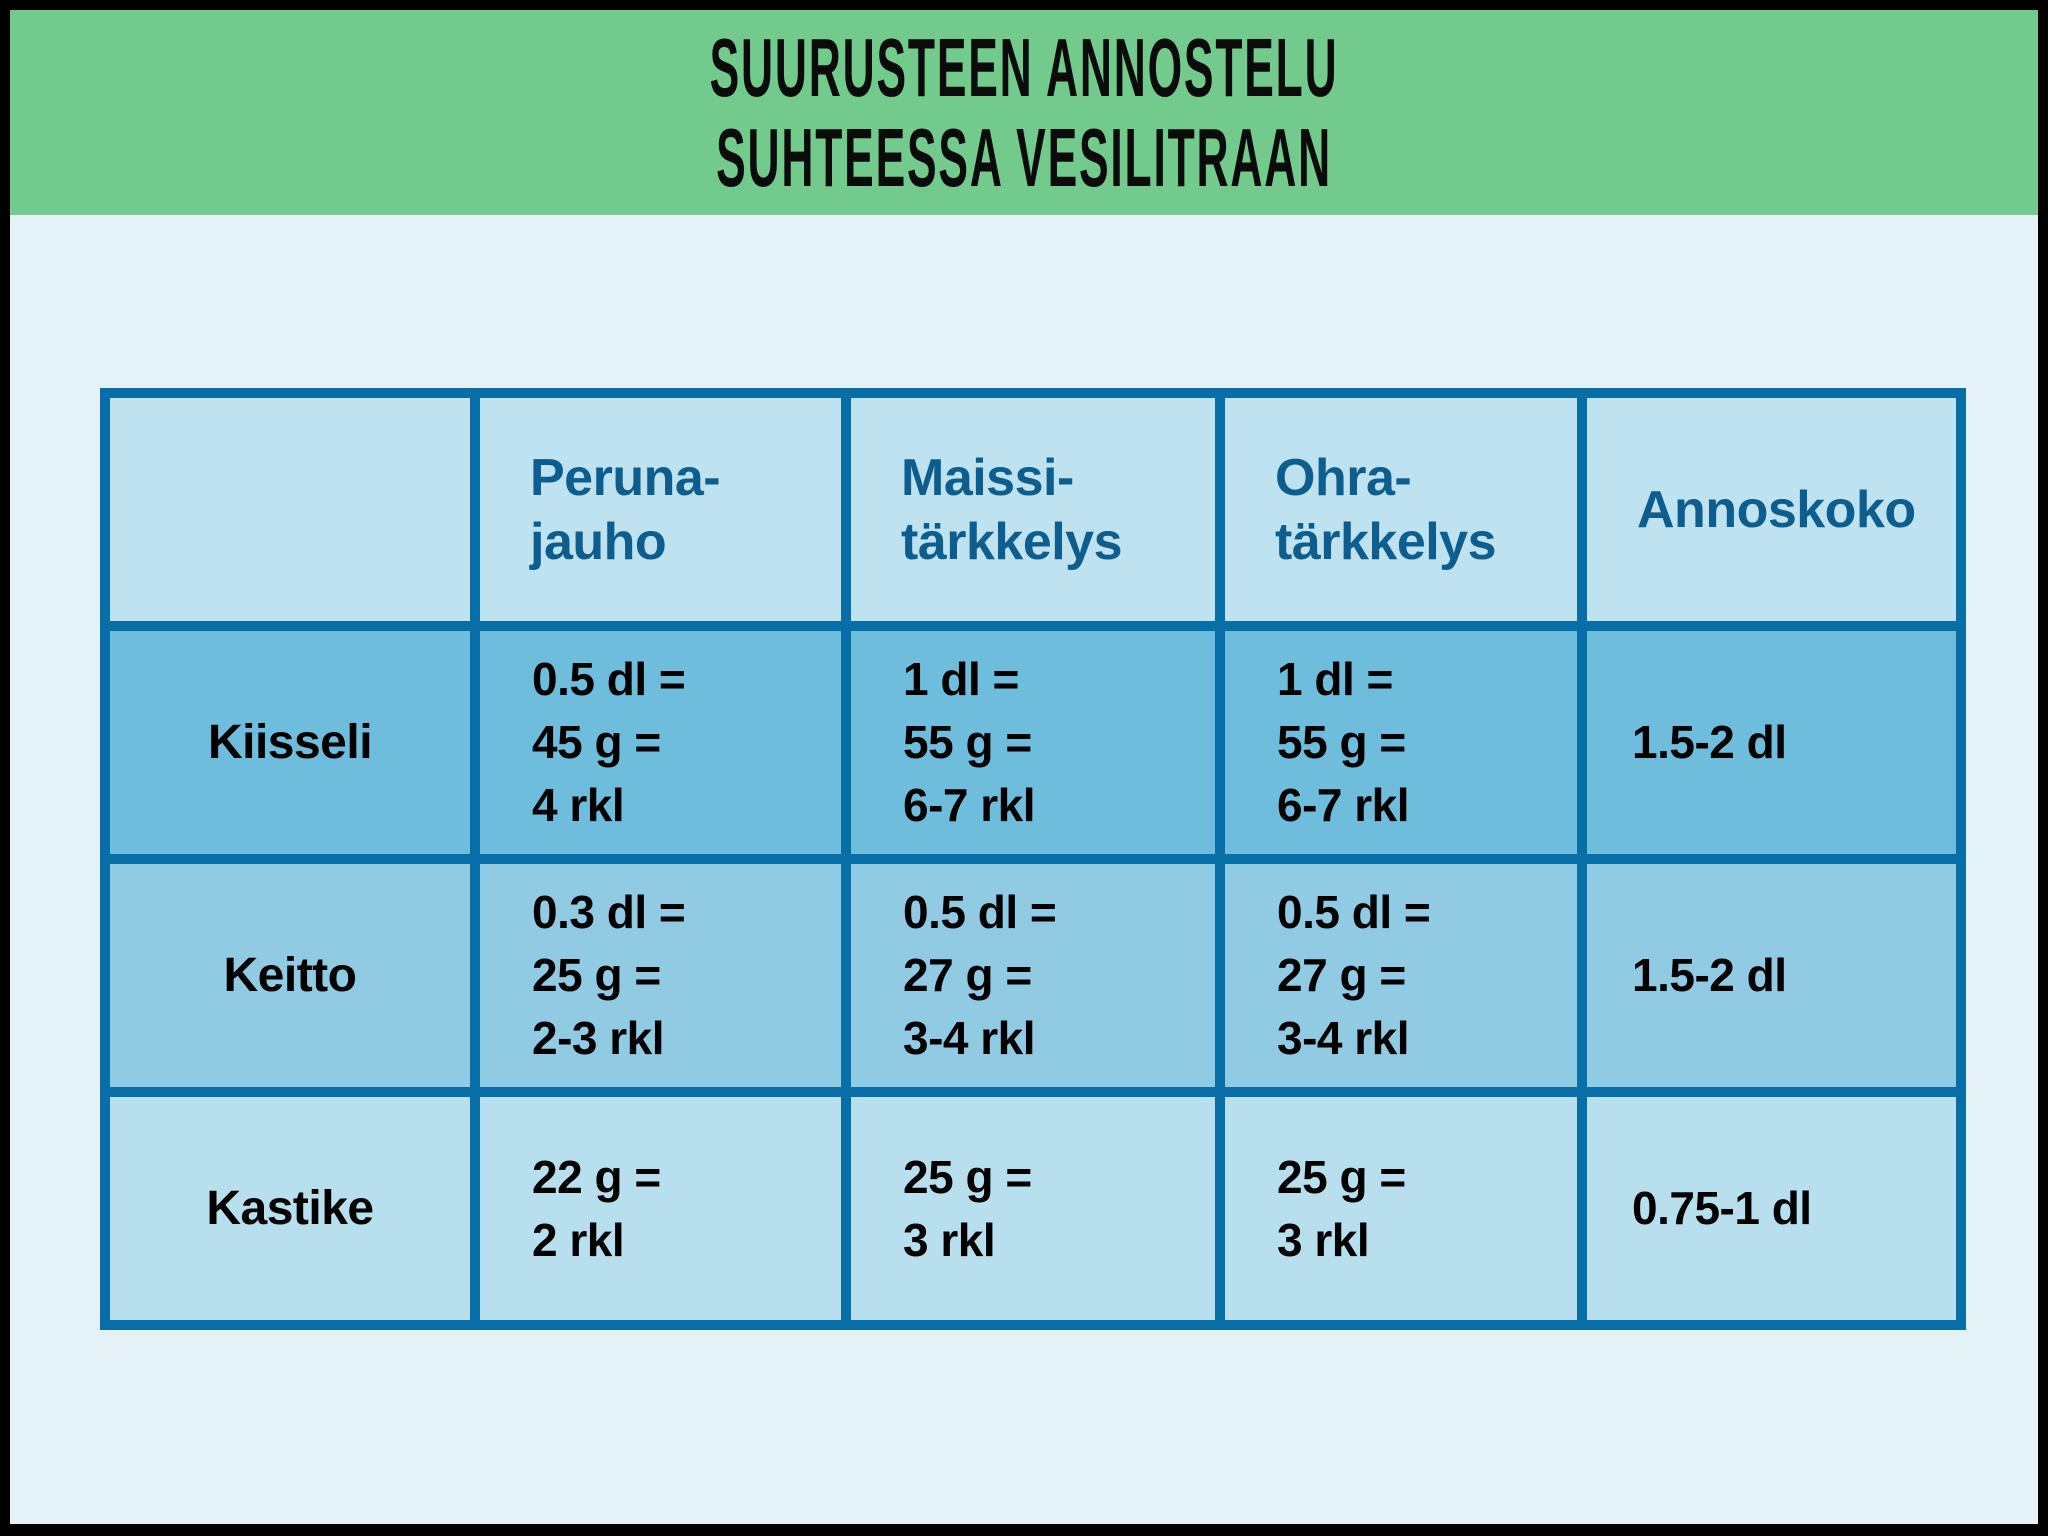 Image resolution: width=2048 pixels, height=1536 pixels. I want to click on row-label-kastike: Kastike, so click(290, 1208).